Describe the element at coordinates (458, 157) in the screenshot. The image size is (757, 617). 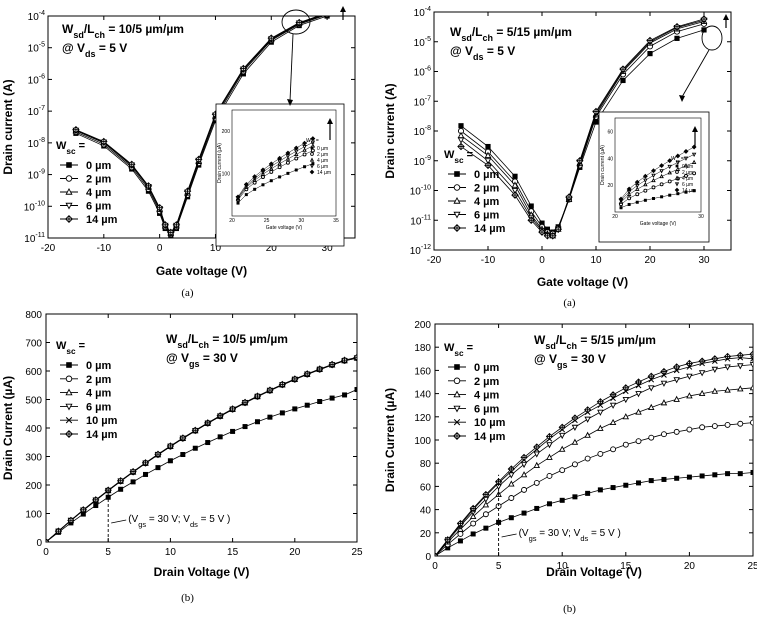
I see `legend-title: Wsc =` at that location.